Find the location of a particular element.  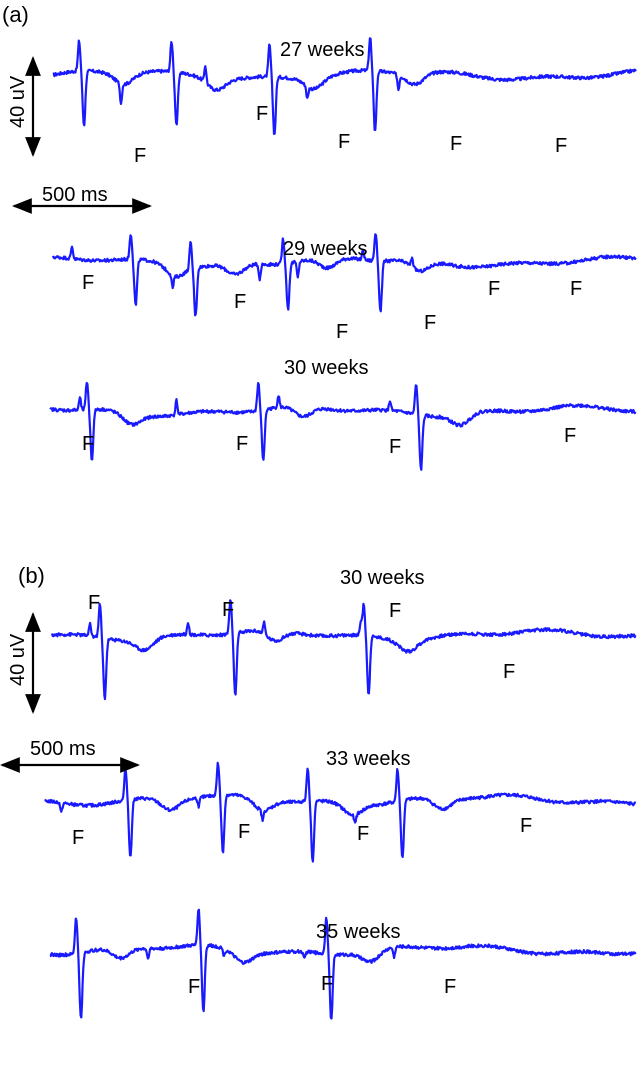

ecg-trace-a-29-weeks is located at coordinates (344, 275).